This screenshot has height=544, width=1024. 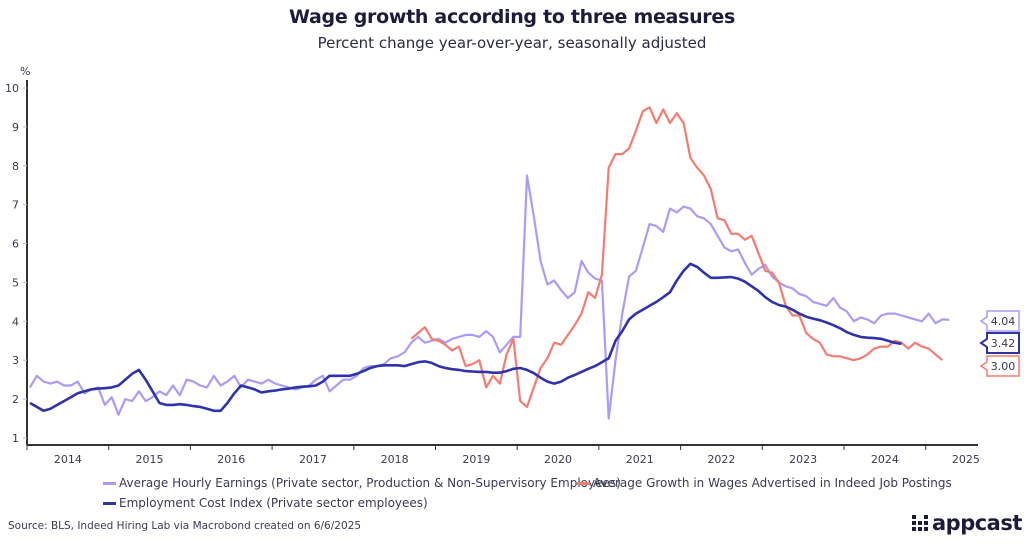 What do you see at coordinates (15, 205) in the screenshot?
I see `y-tick-label: 7` at bounding box center [15, 205].